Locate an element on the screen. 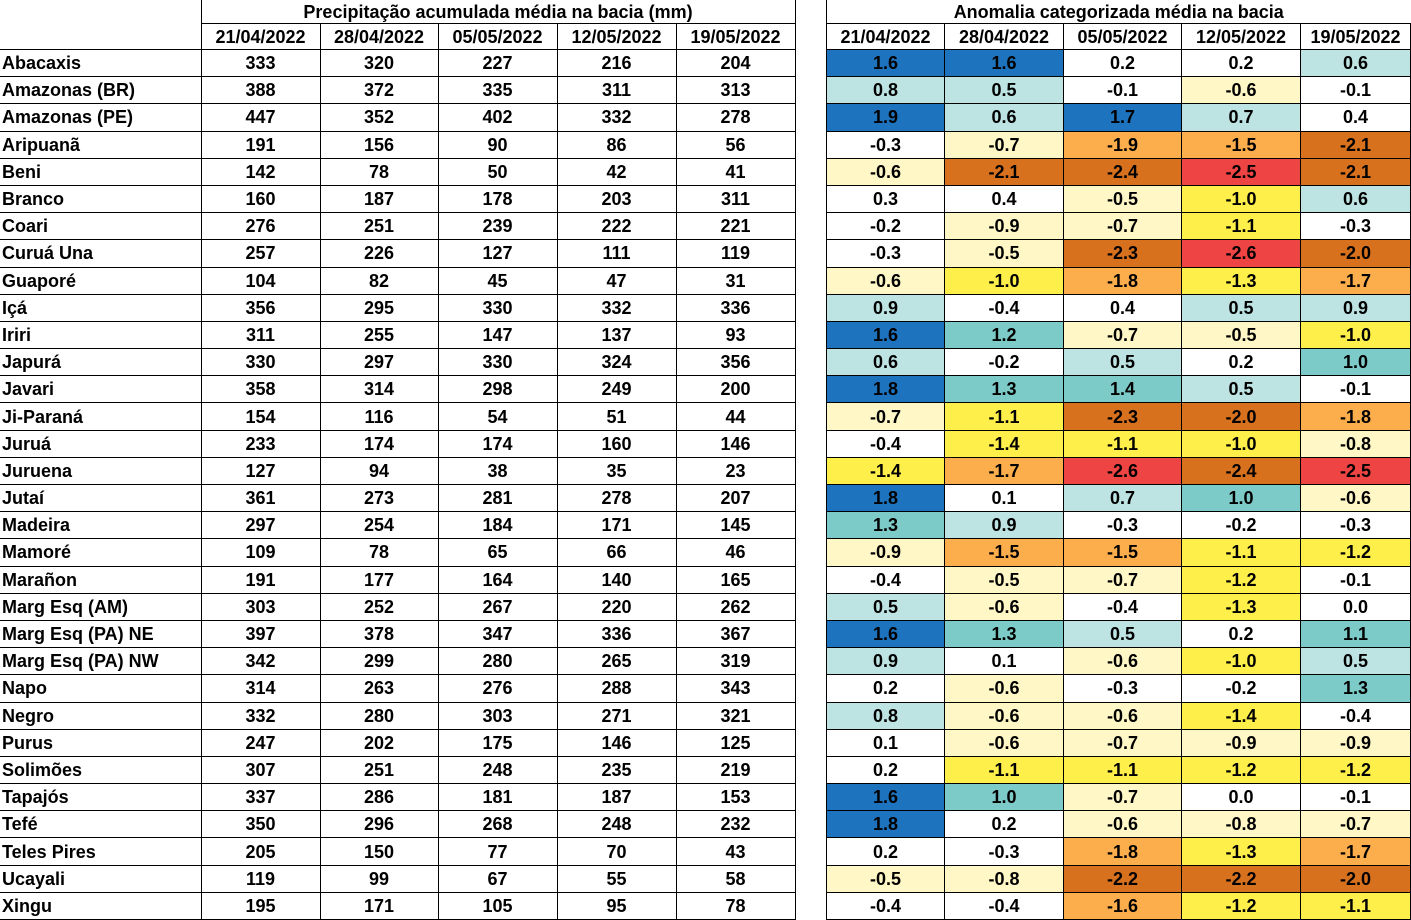 The image size is (1411, 920). anomaly-table-row: 1.8 0.2 -0.6 -0.8 -0.7 is located at coordinates (1118, 824).